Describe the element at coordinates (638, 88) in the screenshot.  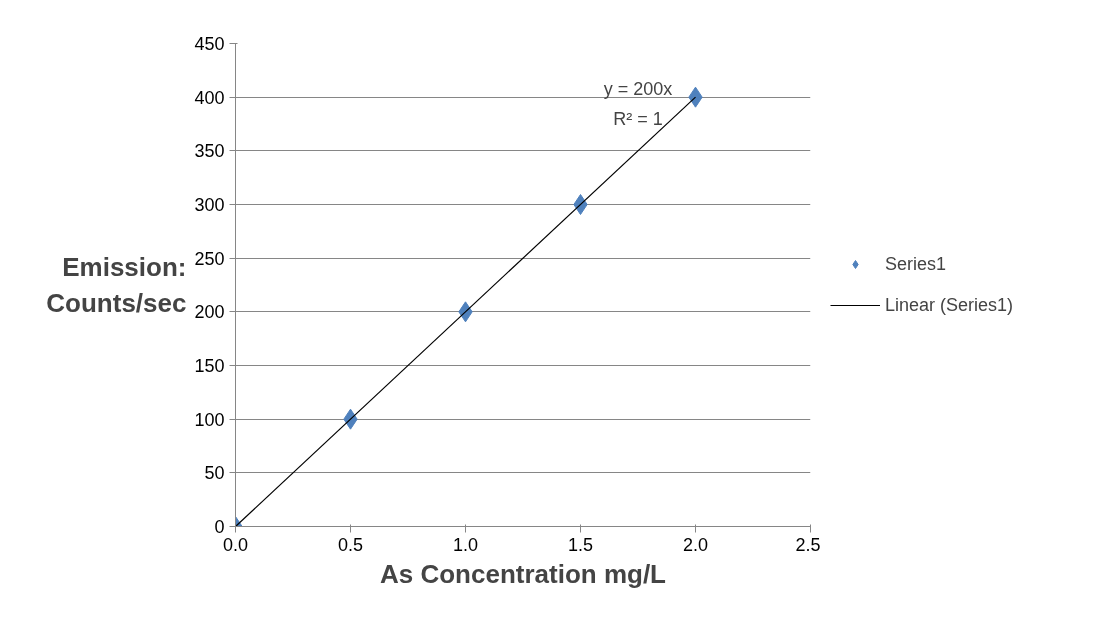
I see `annotation: y = 200x` at that location.